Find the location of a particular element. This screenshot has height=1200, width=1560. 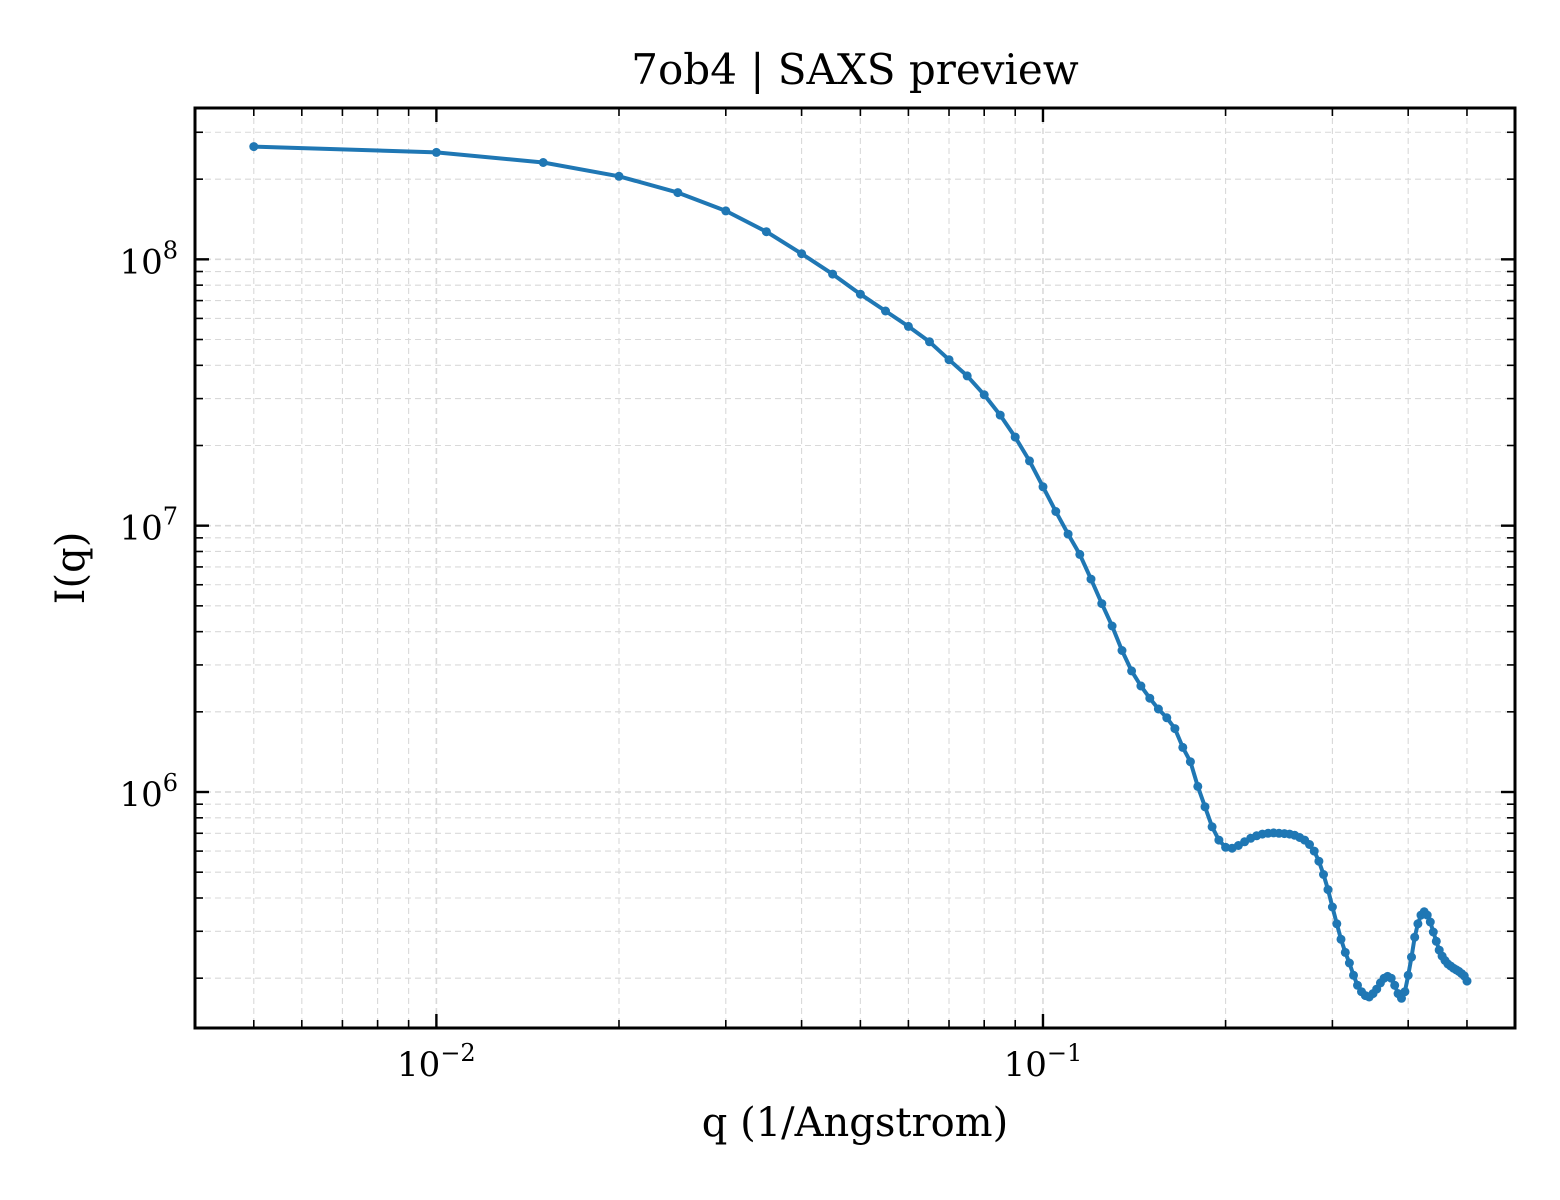

y-tick-exponent: 8 is located at coordinates (170, 250).